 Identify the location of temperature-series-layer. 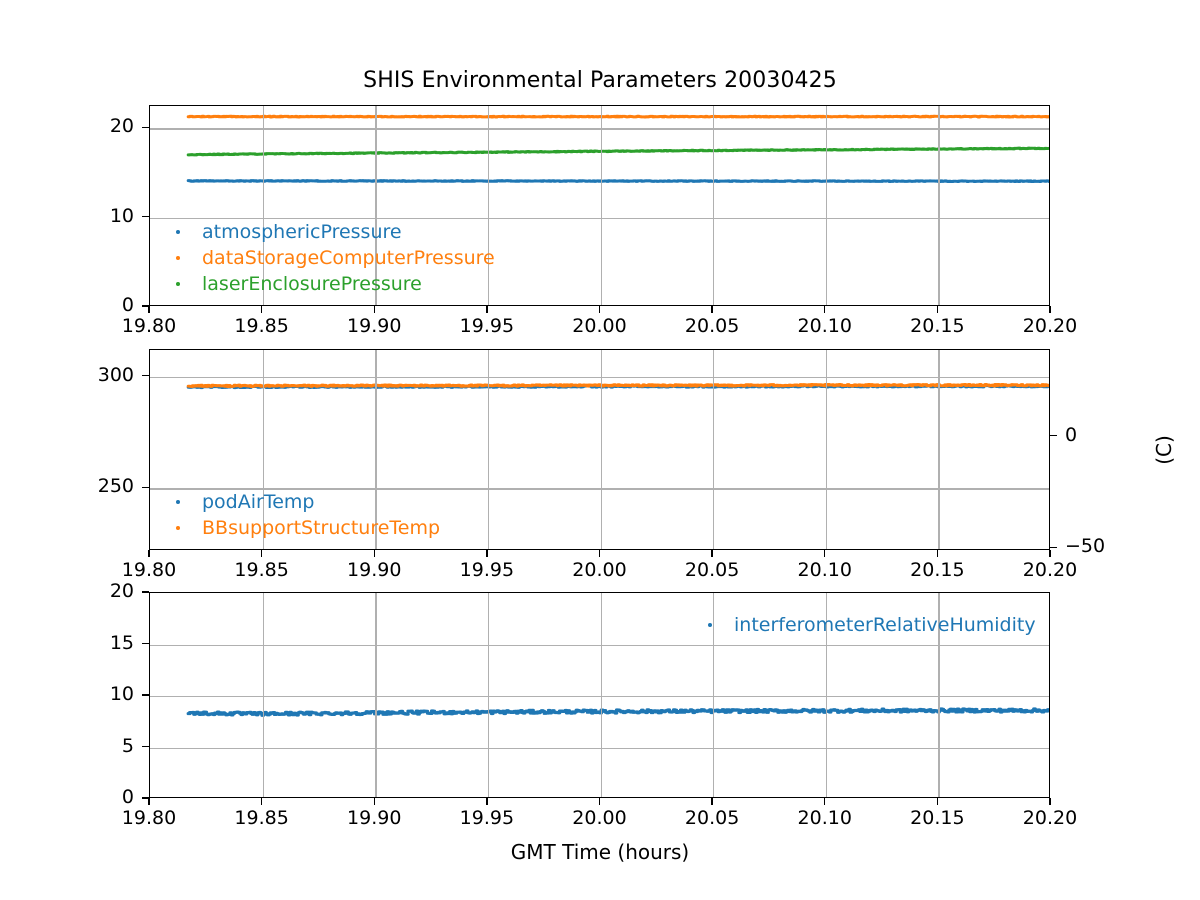
(617, 386).